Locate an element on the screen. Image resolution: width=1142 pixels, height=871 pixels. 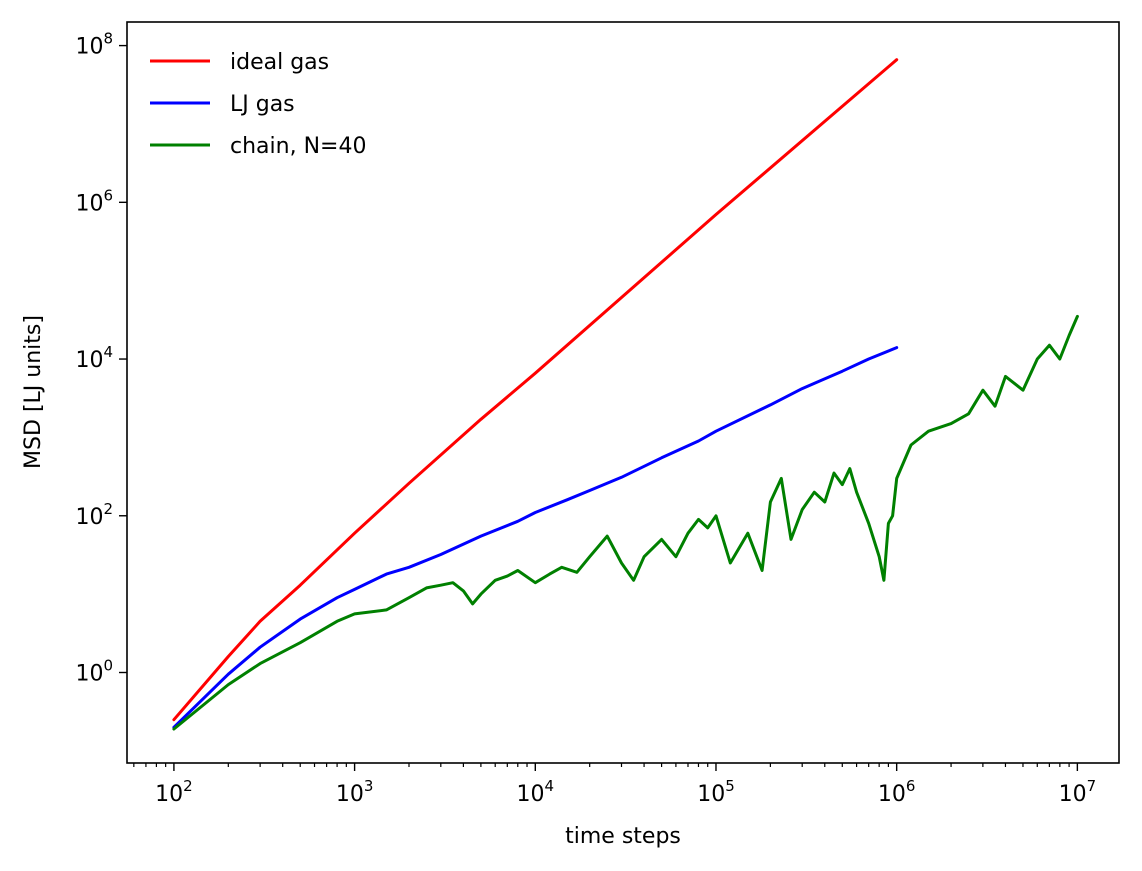
x-tick-label-exponent: 5 is located at coordinates (730, 786).